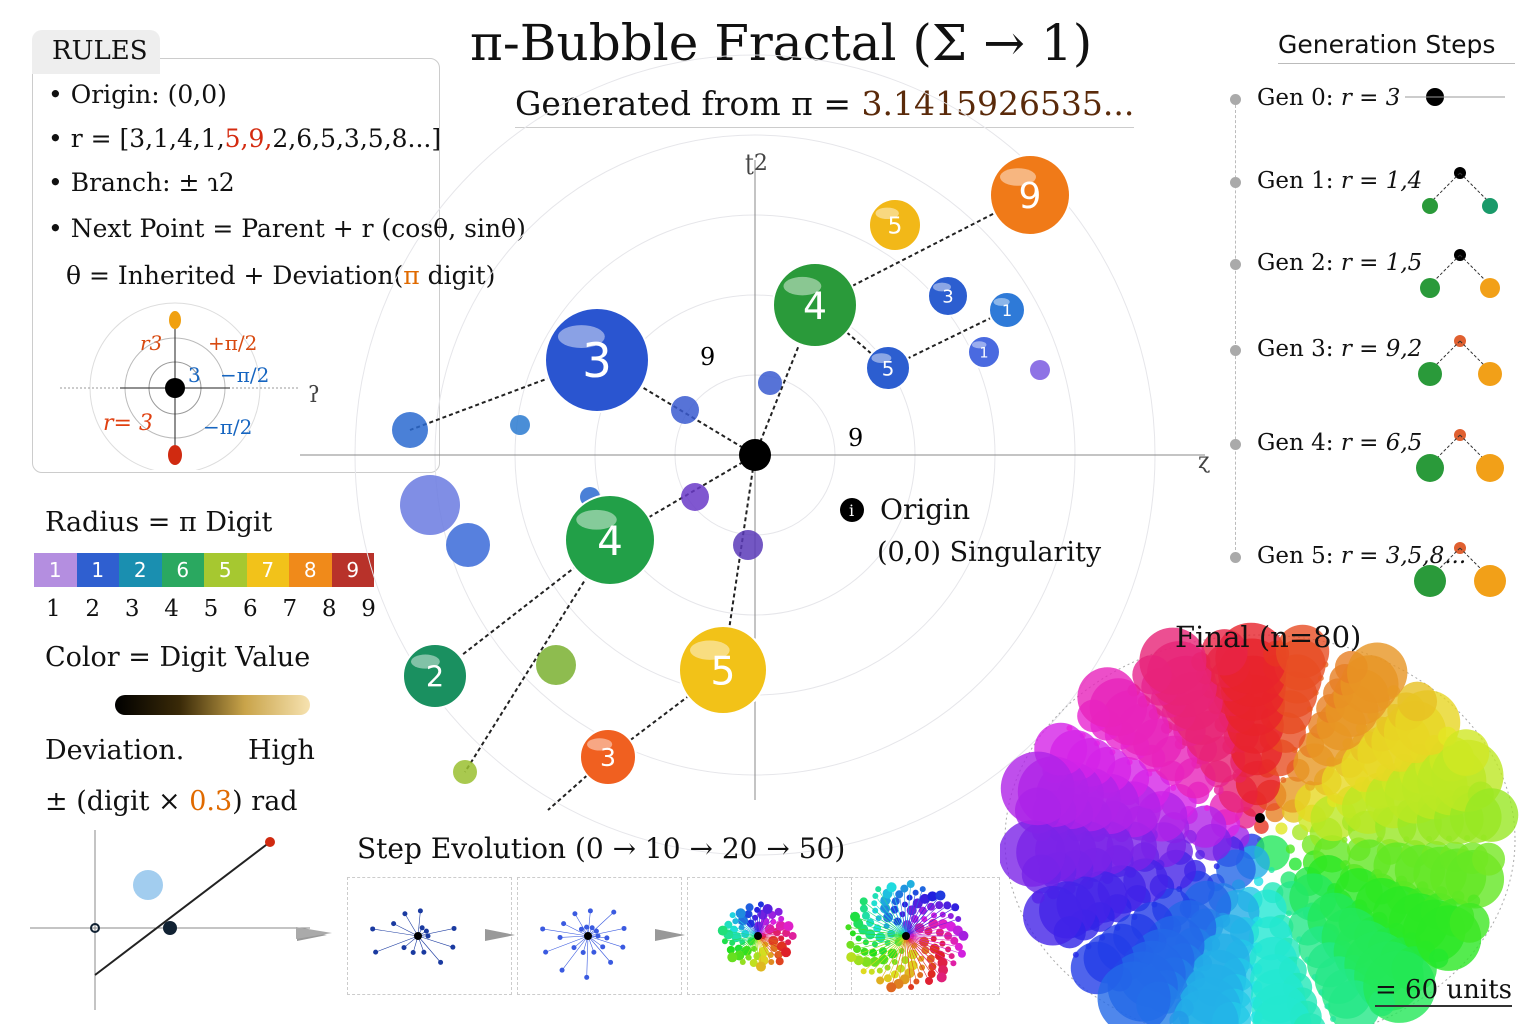  Describe the element at coordinates (688, 103) in the screenshot. I see `subtitle-prefix: Generated from π =` at that location.